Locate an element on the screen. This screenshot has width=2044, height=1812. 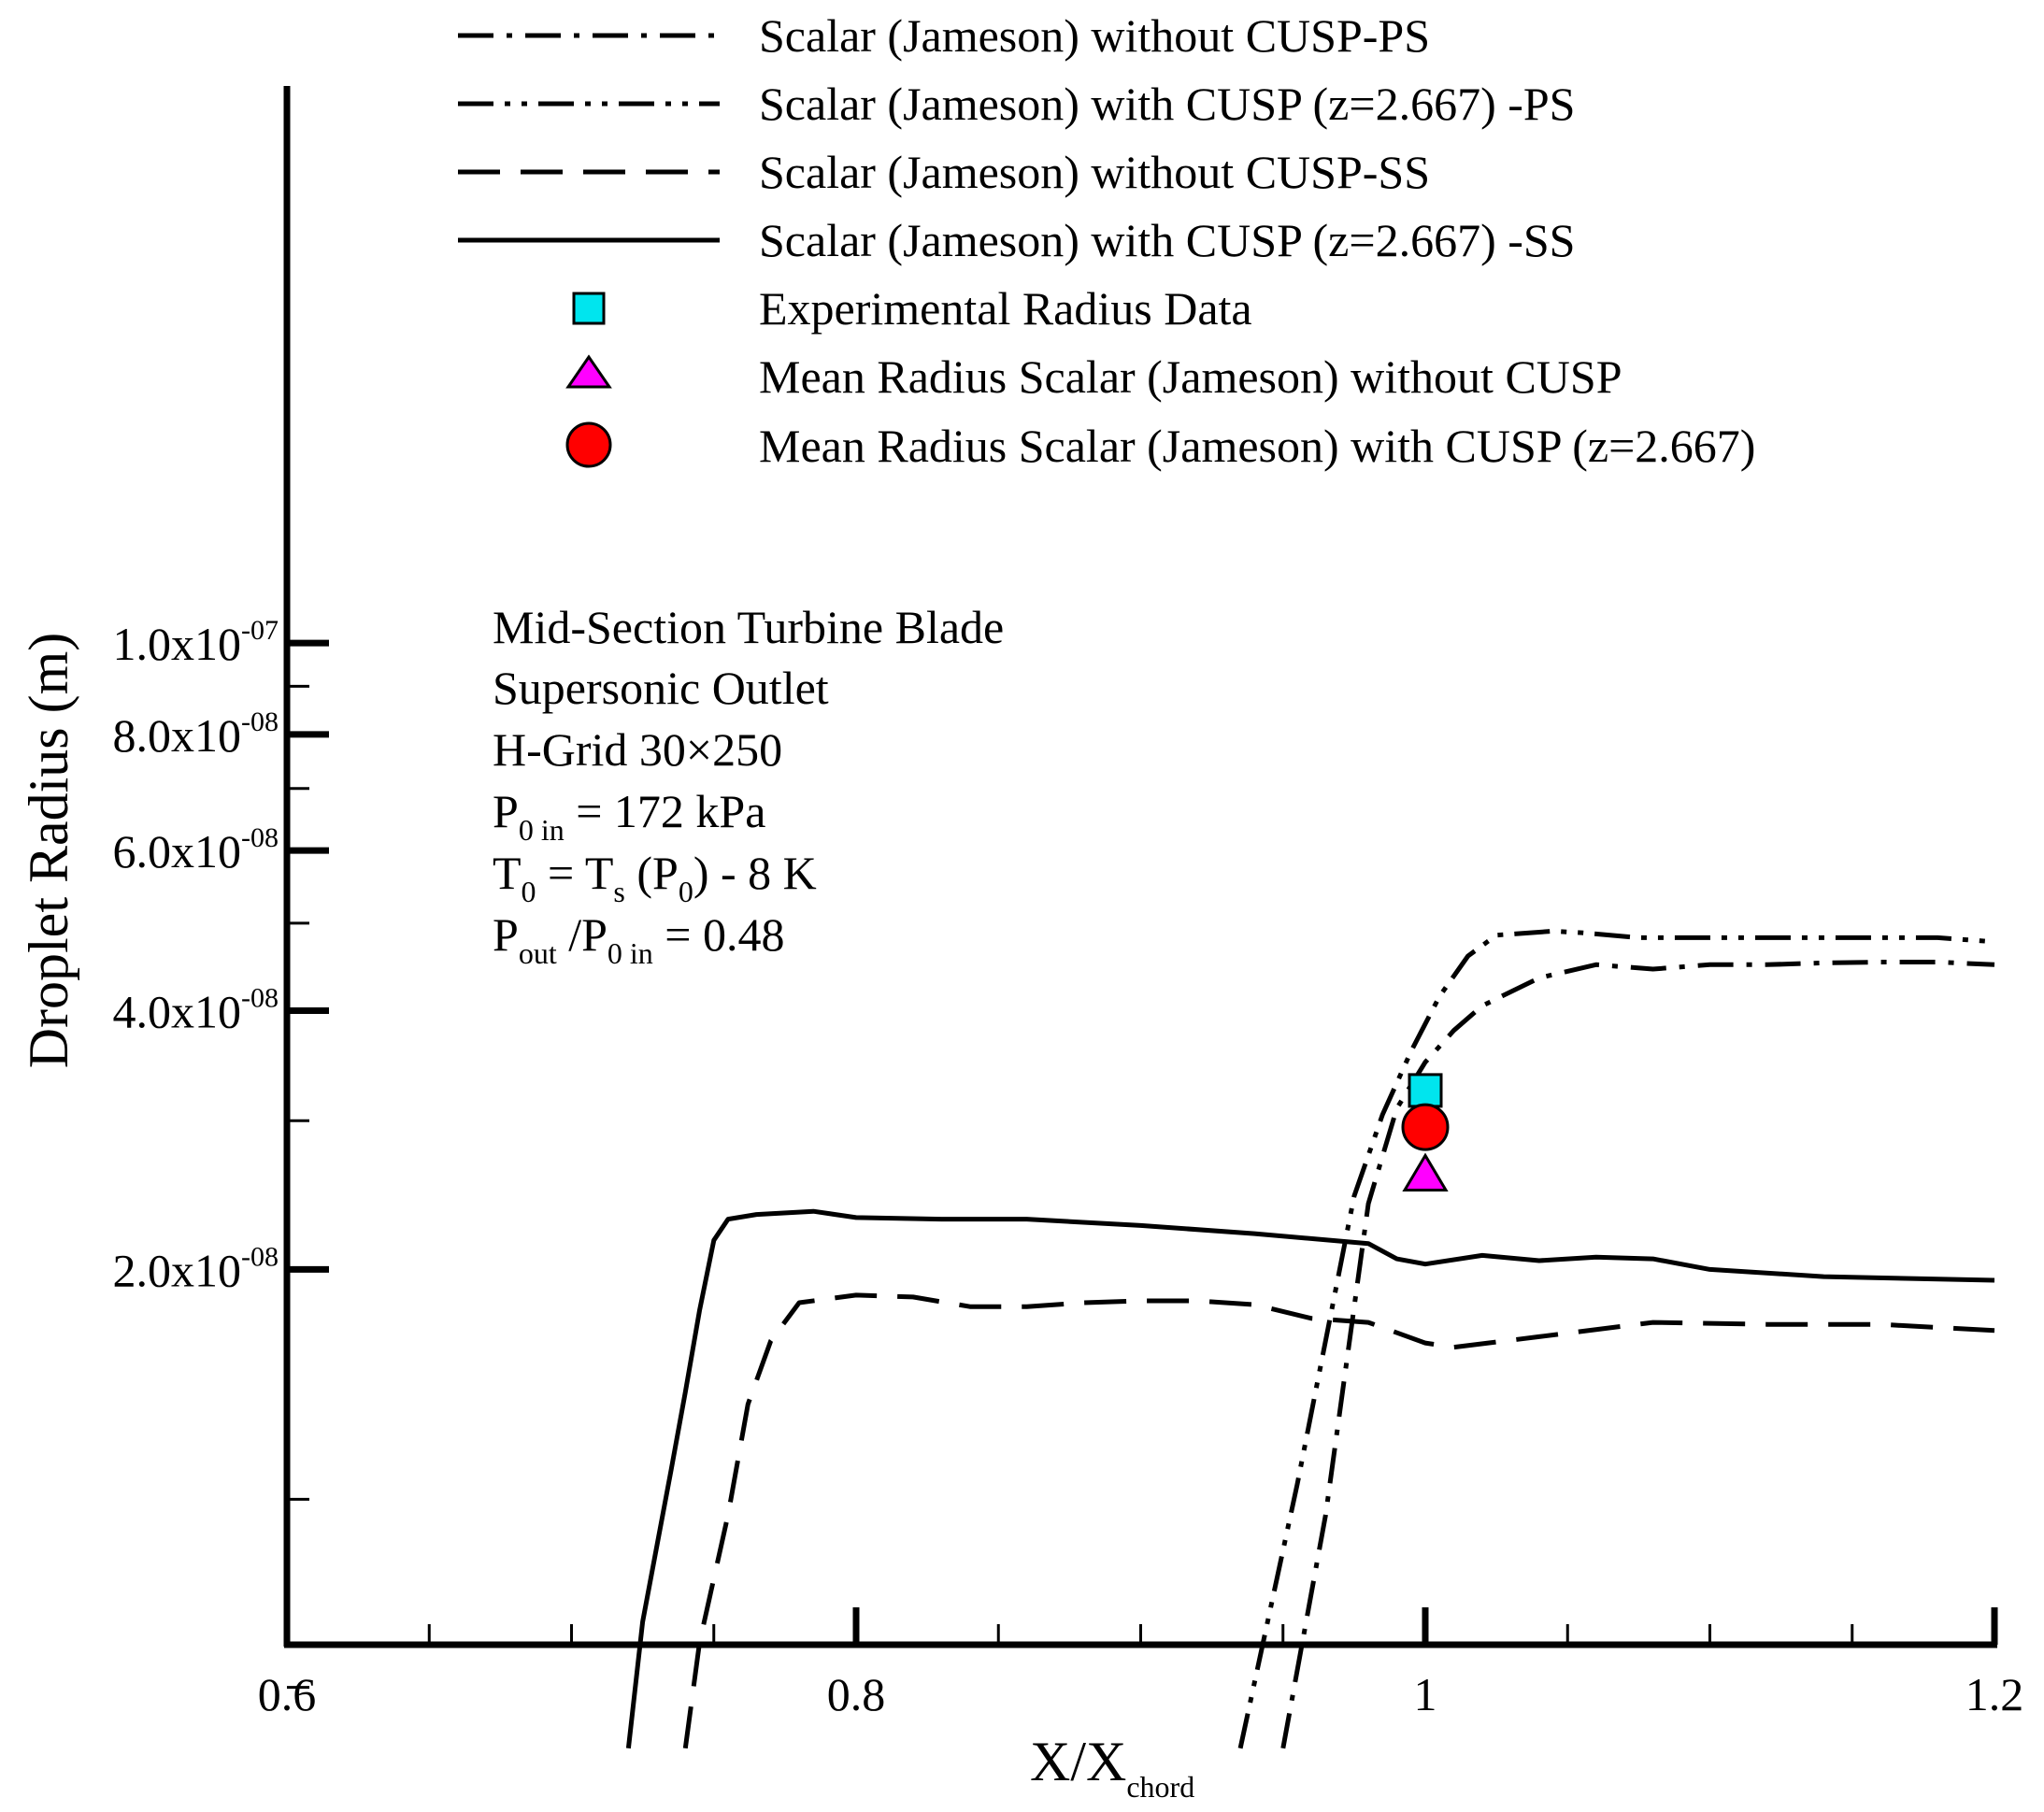
legend-label-without-cusp-ps: Scalar (Jameson) without CUSP-PS is located at coordinates (1094, 35).